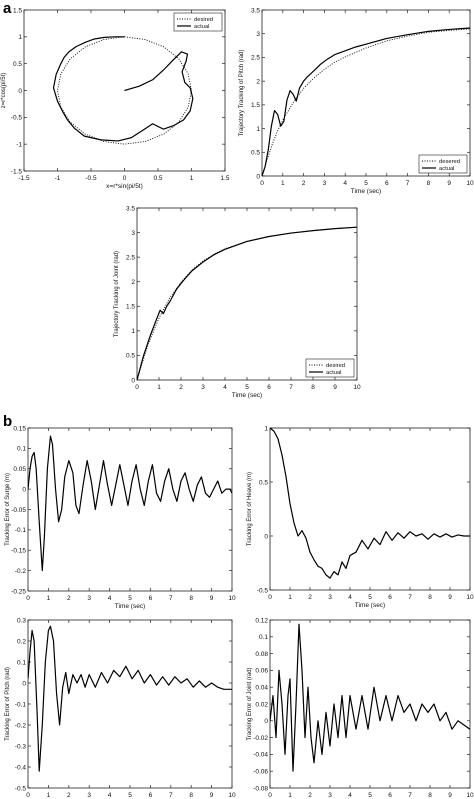 The height and width of the screenshot is (799, 474). I want to click on legend-entry: desered, so click(449, 162).